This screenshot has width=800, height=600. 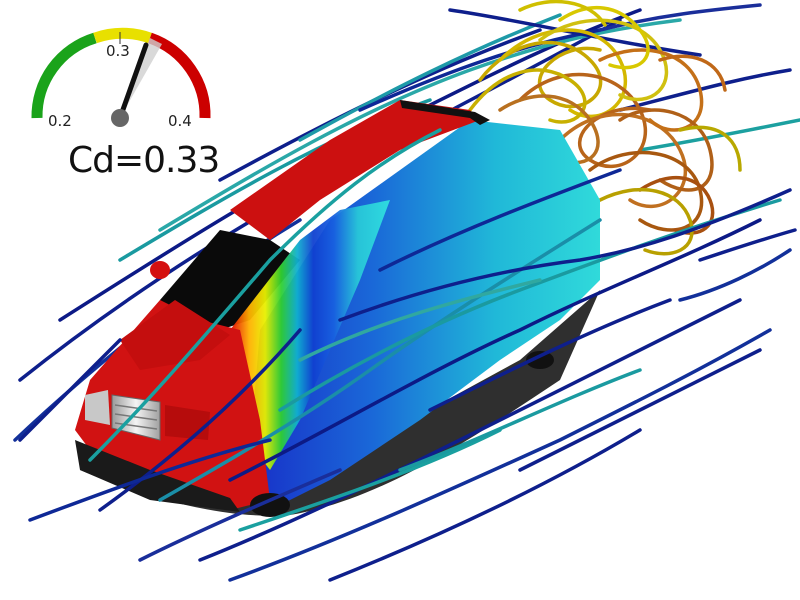 I want to click on drag-gauge: 0.2 0.3 0.4, so click(x=121, y=78).